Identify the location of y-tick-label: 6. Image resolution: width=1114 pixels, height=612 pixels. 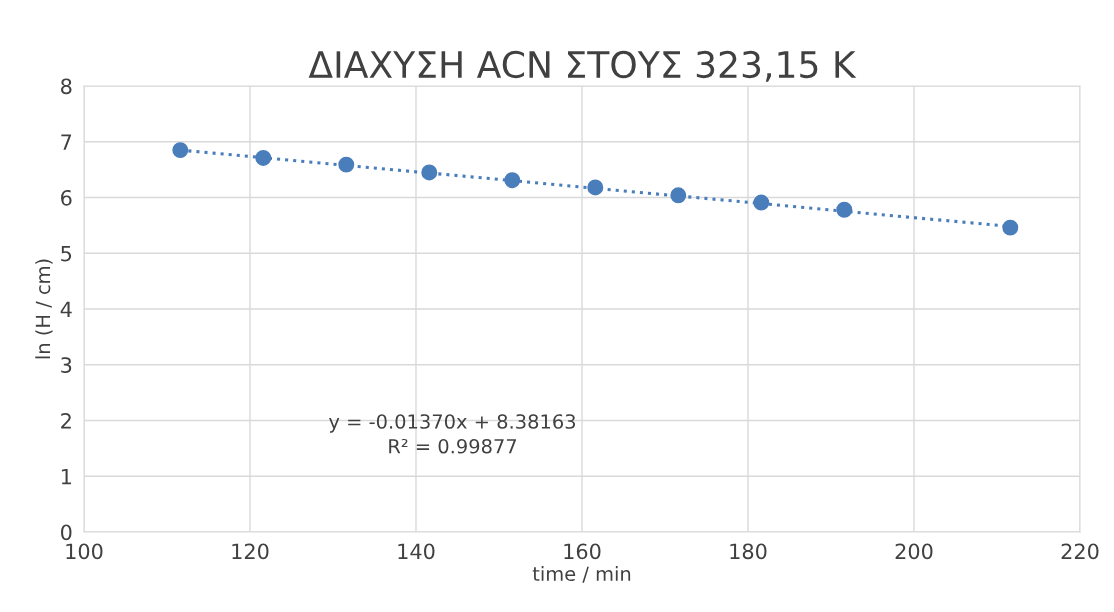
(66, 197).